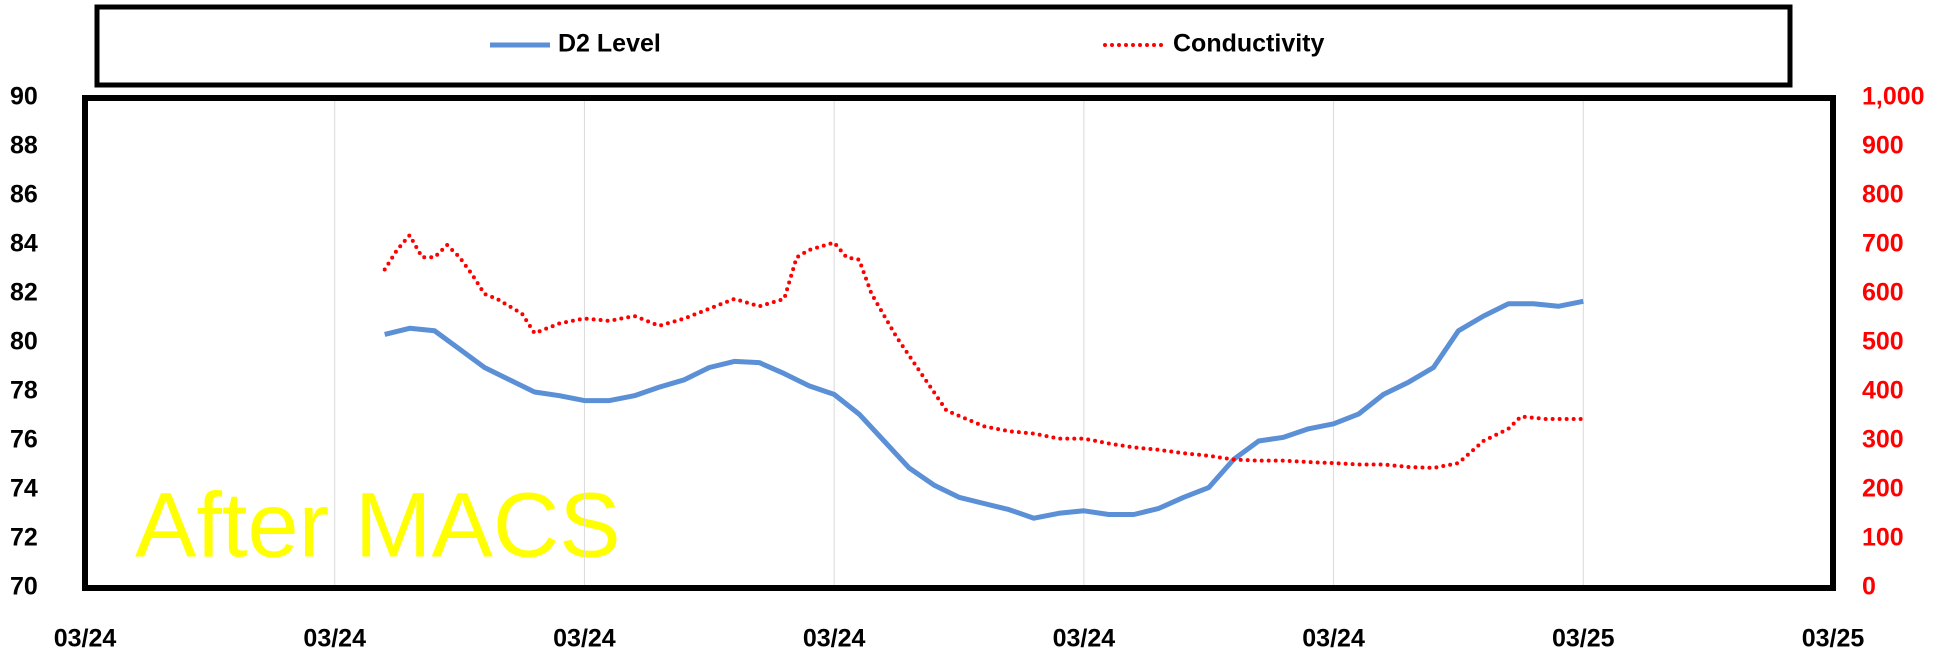  Describe the element at coordinates (24, 342) in the screenshot. I see `y-tick-label: 80` at that location.